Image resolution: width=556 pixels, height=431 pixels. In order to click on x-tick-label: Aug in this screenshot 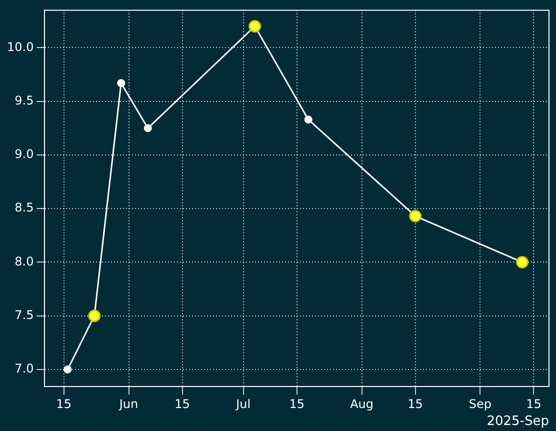, I will do `click(362, 403)`.